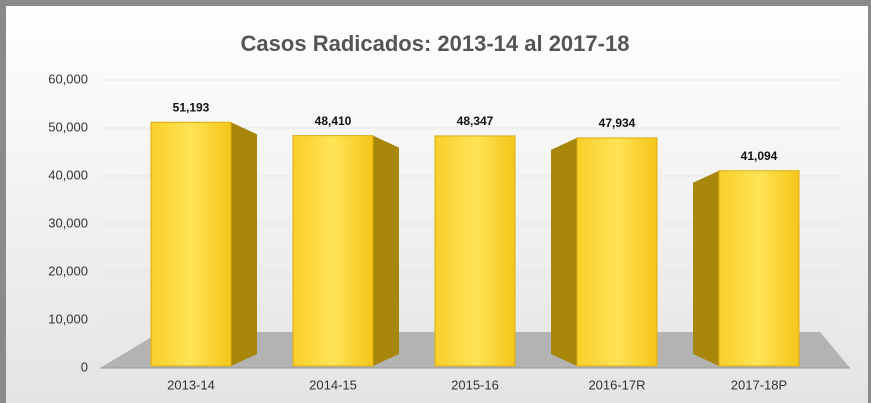  I want to click on chart-title: Casos Radicados: 2013-14 al 2017-18, so click(435, 43).